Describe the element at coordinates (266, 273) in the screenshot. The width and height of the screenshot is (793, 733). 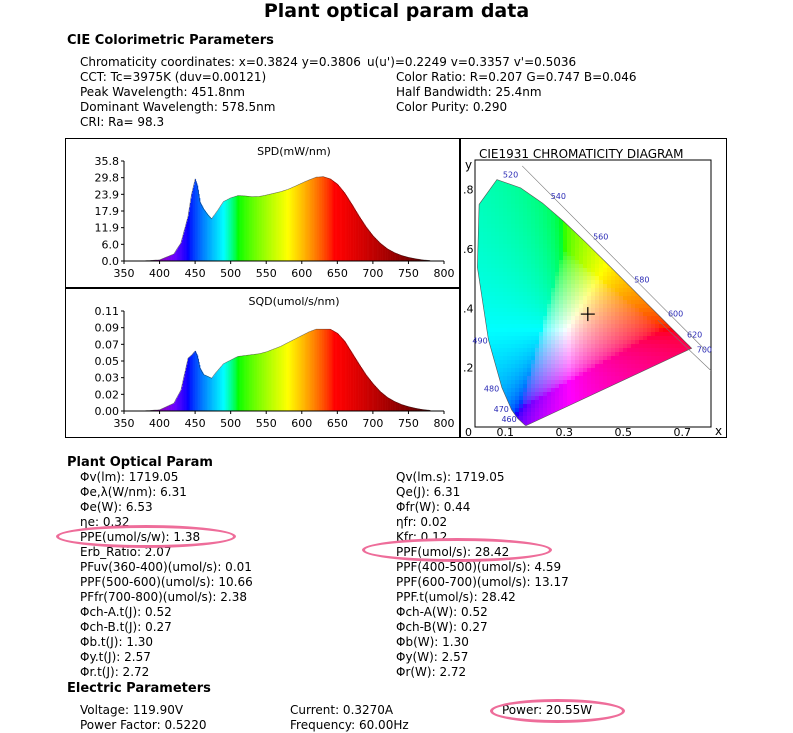
I see `spd-x-tick-label: 550` at that location.